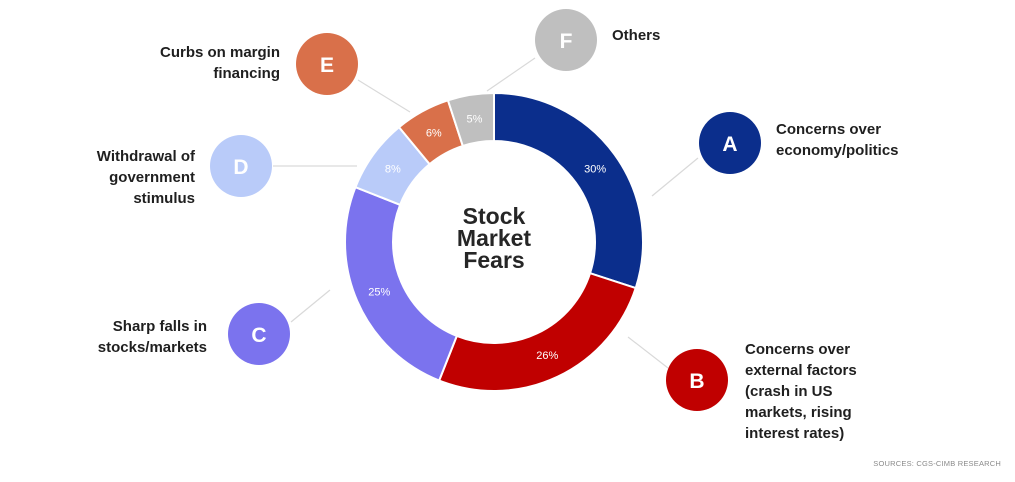  I want to click on badge-circle-e, so click(327, 64).